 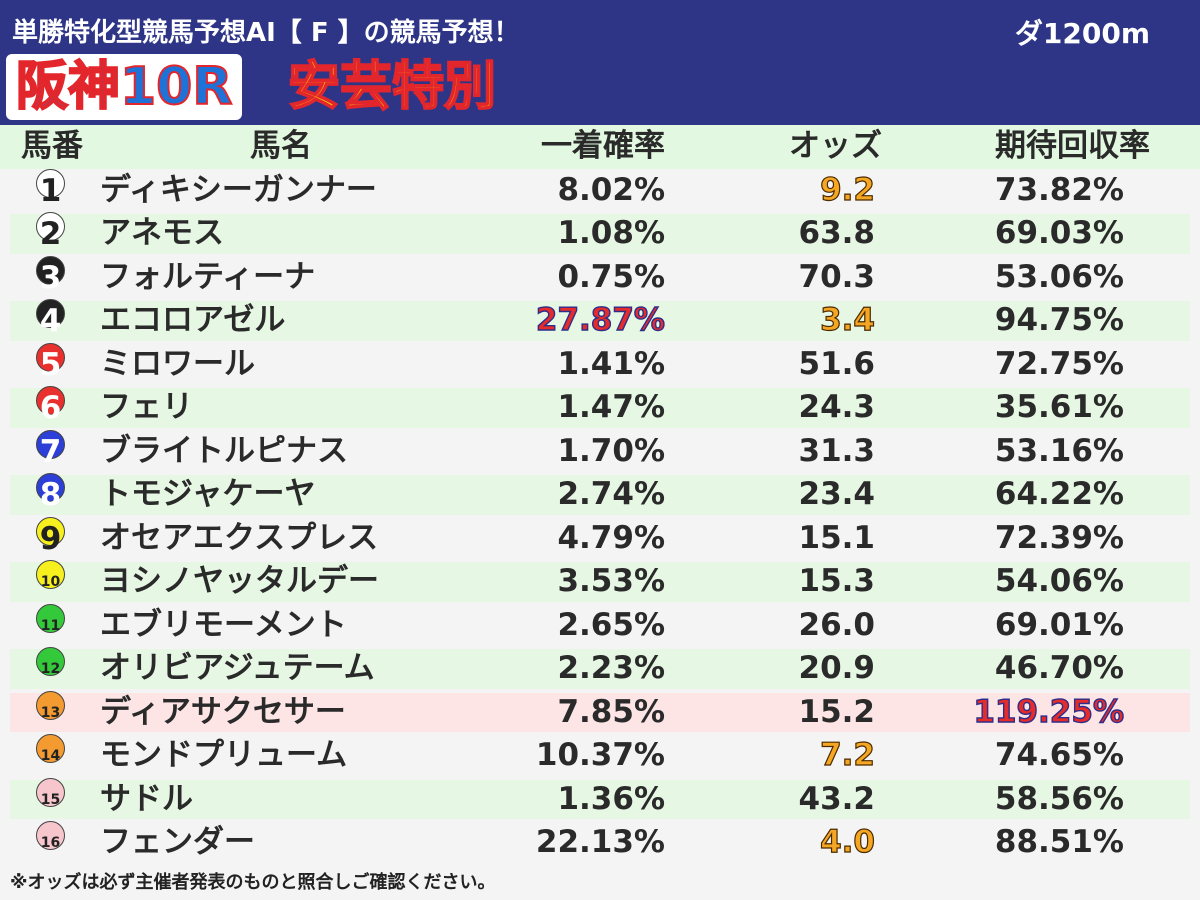 What do you see at coordinates (835, 146) in the screenshot?
I see `col-header-odds: オッズ` at bounding box center [835, 146].